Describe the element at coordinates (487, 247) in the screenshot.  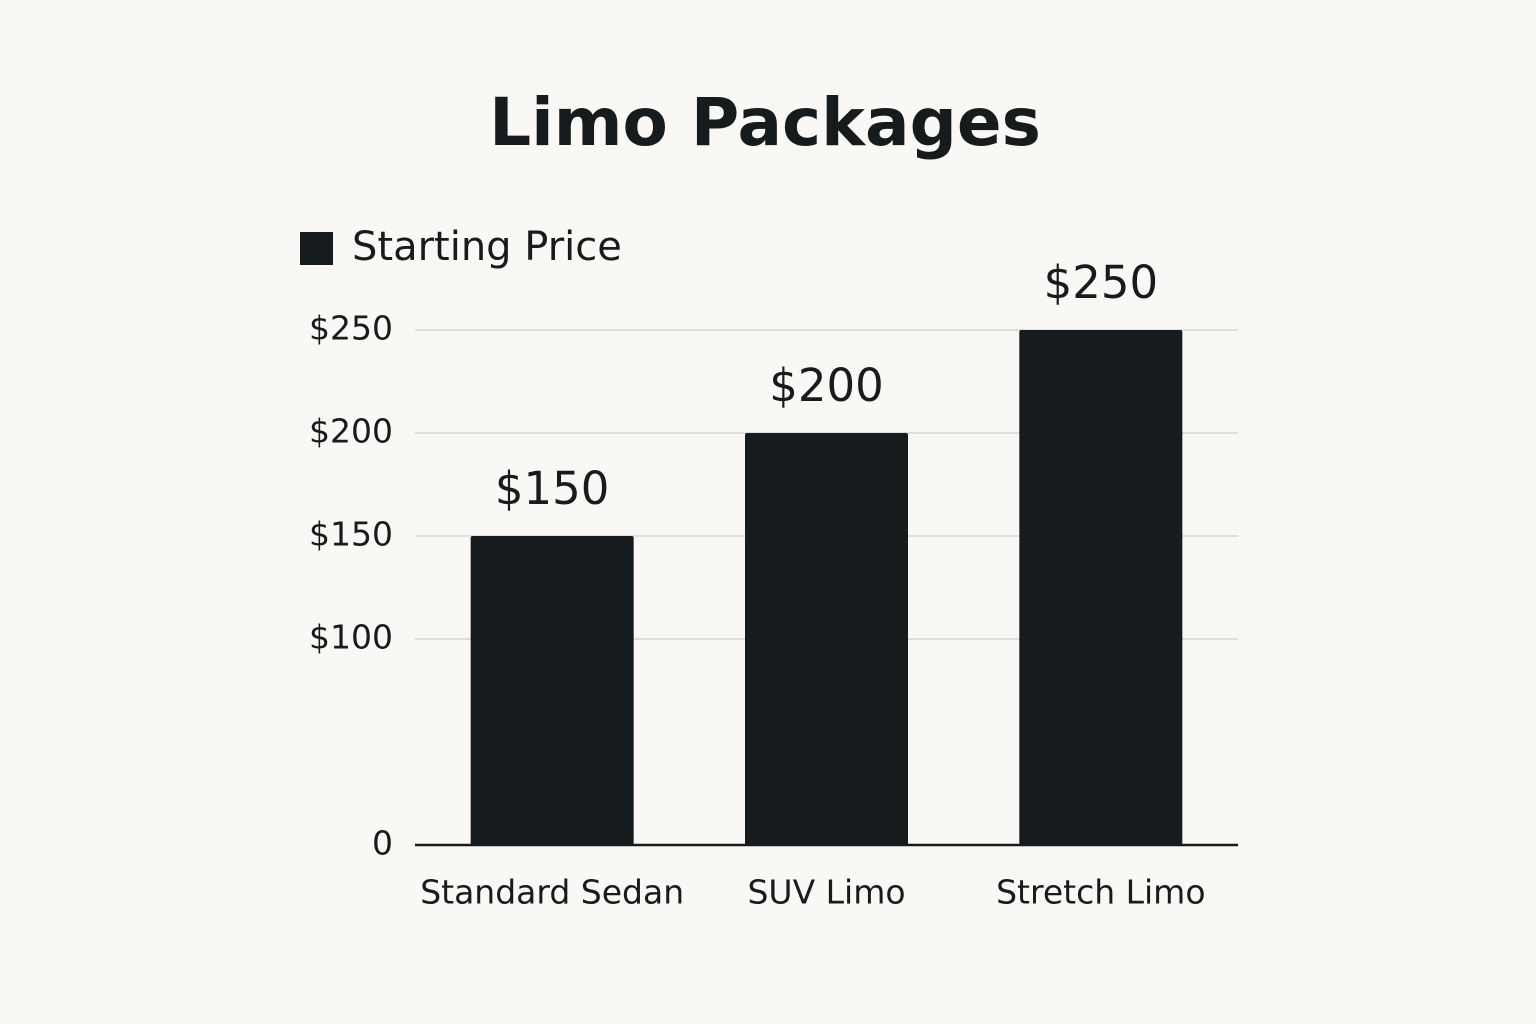
I see `legend-label: Starting Price` at that location.